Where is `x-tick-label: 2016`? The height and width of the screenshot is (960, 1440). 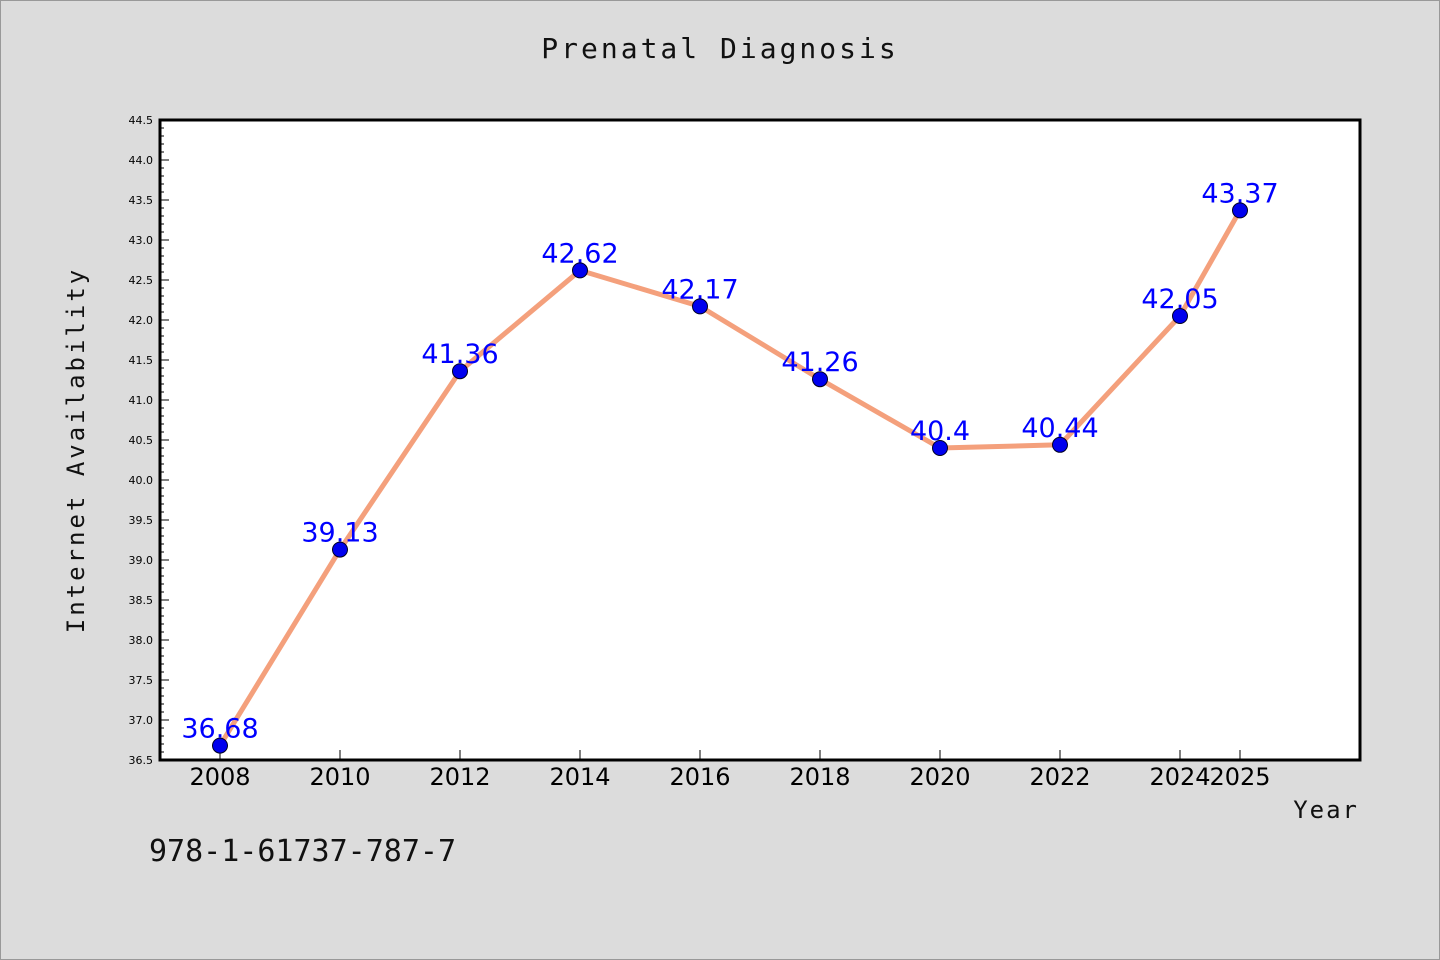
x-tick-label: 2016 is located at coordinates (699, 777).